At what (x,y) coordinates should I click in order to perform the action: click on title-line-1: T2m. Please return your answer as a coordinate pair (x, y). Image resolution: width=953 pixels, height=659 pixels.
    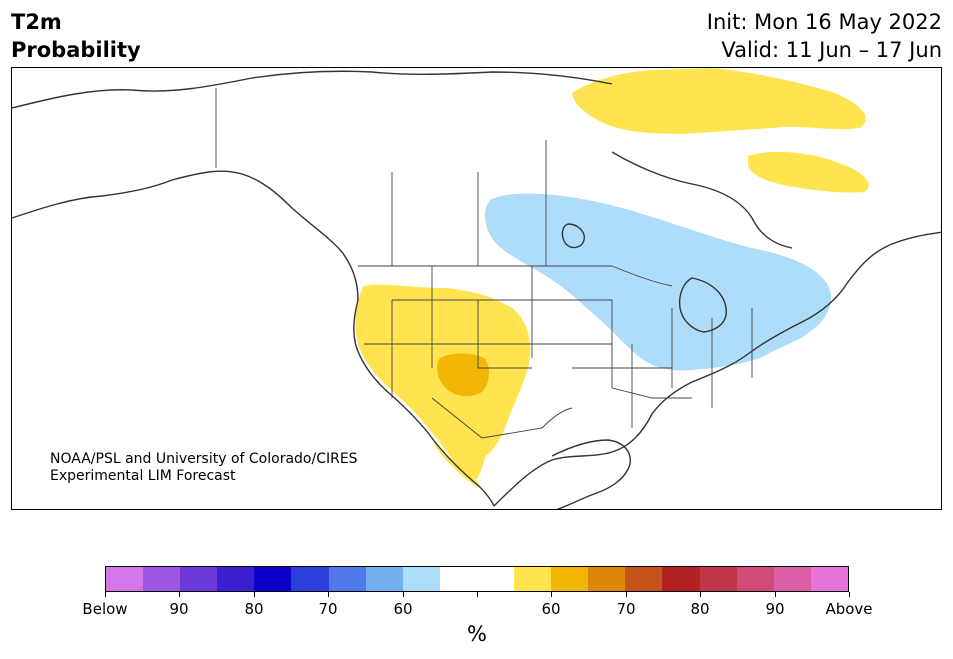
    Looking at the image, I should click on (36, 22).